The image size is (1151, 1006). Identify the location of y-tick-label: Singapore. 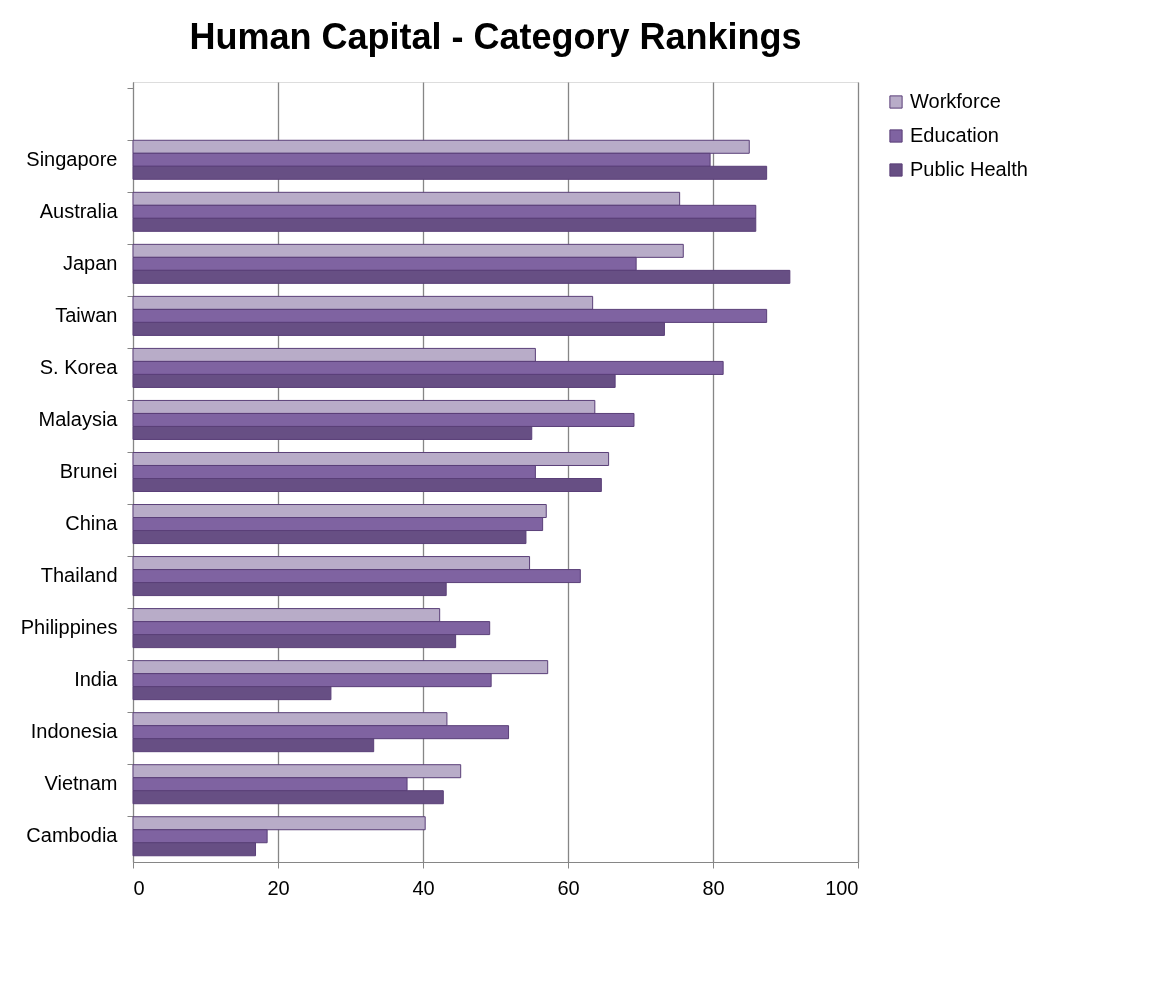
(72, 158).